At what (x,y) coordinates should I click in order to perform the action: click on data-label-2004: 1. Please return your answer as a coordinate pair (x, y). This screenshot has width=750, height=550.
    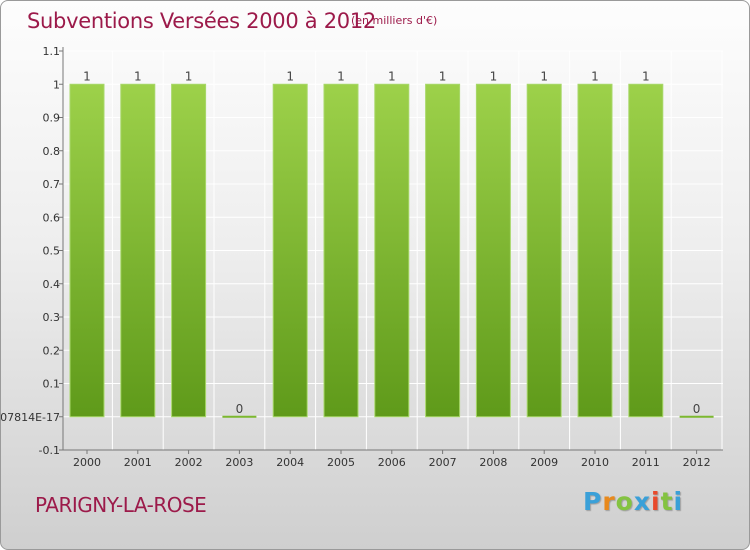
    Looking at the image, I should click on (290, 76).